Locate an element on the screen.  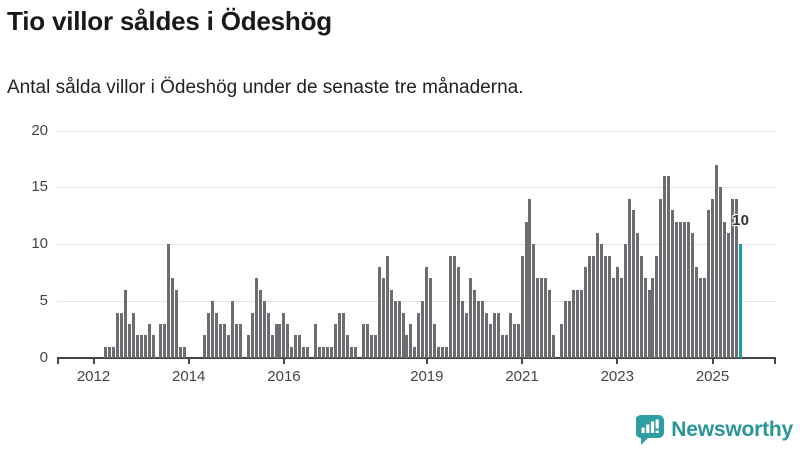
x-axis-label: 2019 is located at coordinates (427, 376).